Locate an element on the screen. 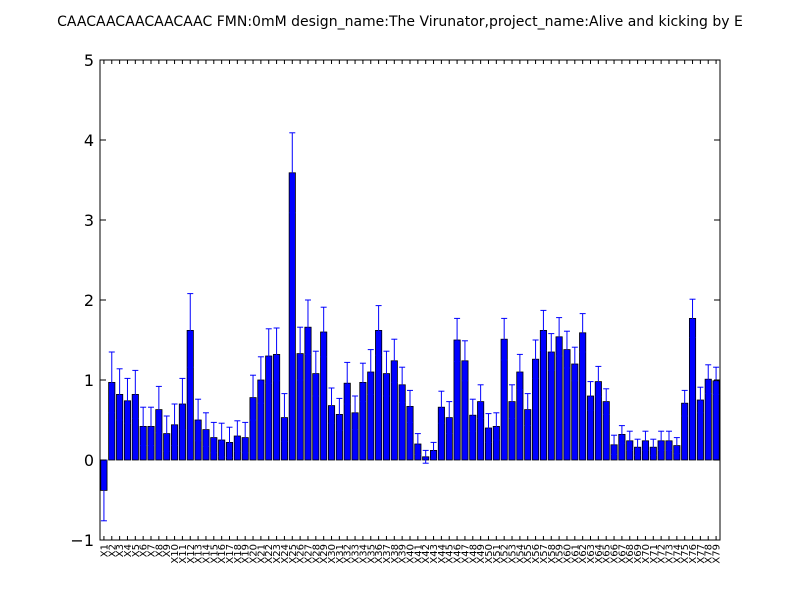  x-tick-label: X34 is located at coordinates (363, 554).